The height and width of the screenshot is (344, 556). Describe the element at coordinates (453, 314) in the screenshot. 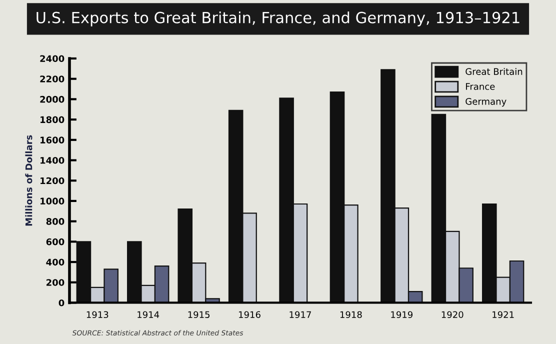

I see `x-tick-label: 1920` at that location.